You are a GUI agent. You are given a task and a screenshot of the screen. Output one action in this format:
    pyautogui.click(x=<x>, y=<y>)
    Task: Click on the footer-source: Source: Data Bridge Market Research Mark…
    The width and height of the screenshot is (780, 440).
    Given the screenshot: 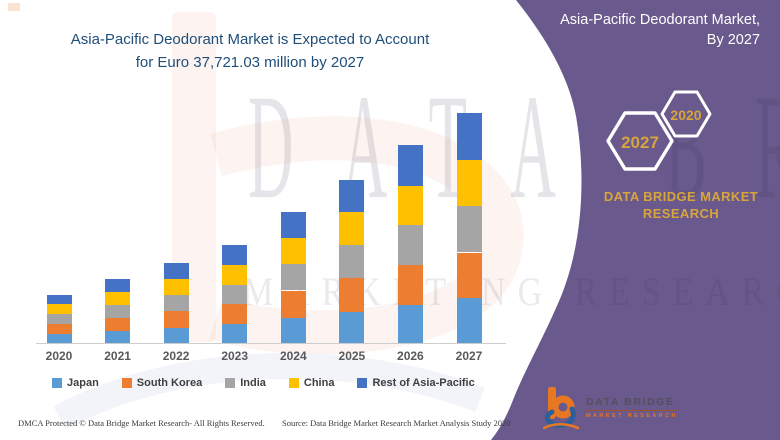 What is the action you would take?
    pyautogui.click(x=396, y=423)
    